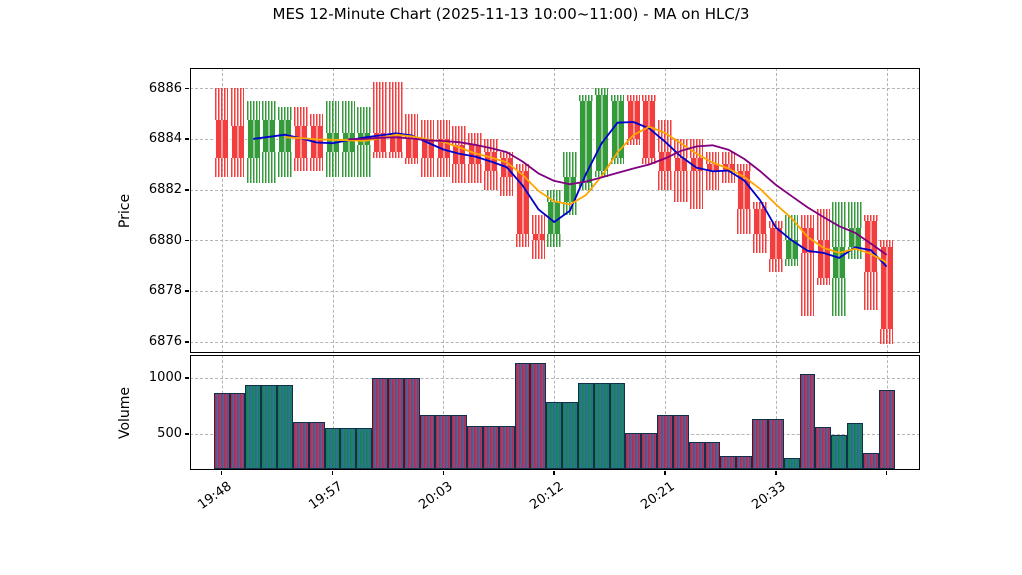 The height and width of the screenshot is (575, 1022). Describe the element at coordinates (165, 291) in the screenshot. I see `price-ytick-label: 6878` at that location.